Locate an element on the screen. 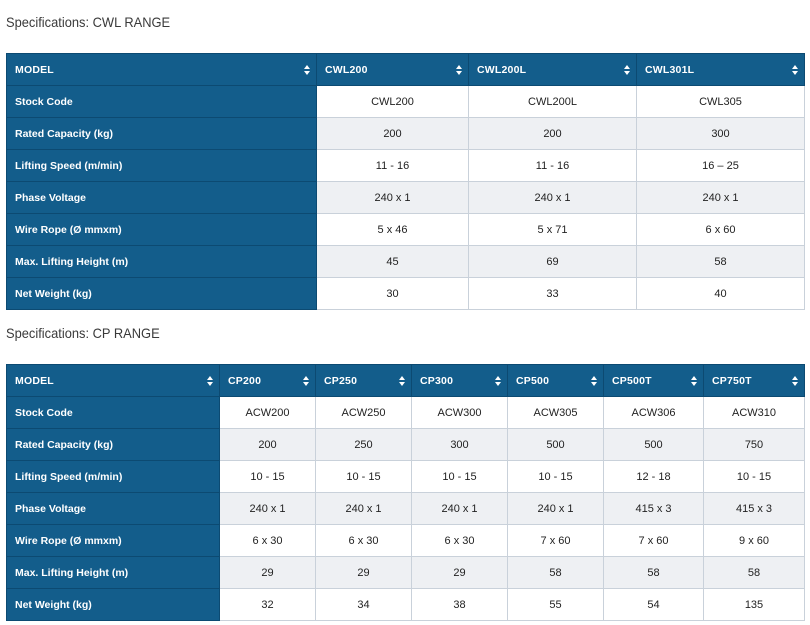 This screenshot has height=625, width=810. table-row: Max. Lifting Height (m) 29 29 29 58 58 58 is located at coordinates (405, 572).